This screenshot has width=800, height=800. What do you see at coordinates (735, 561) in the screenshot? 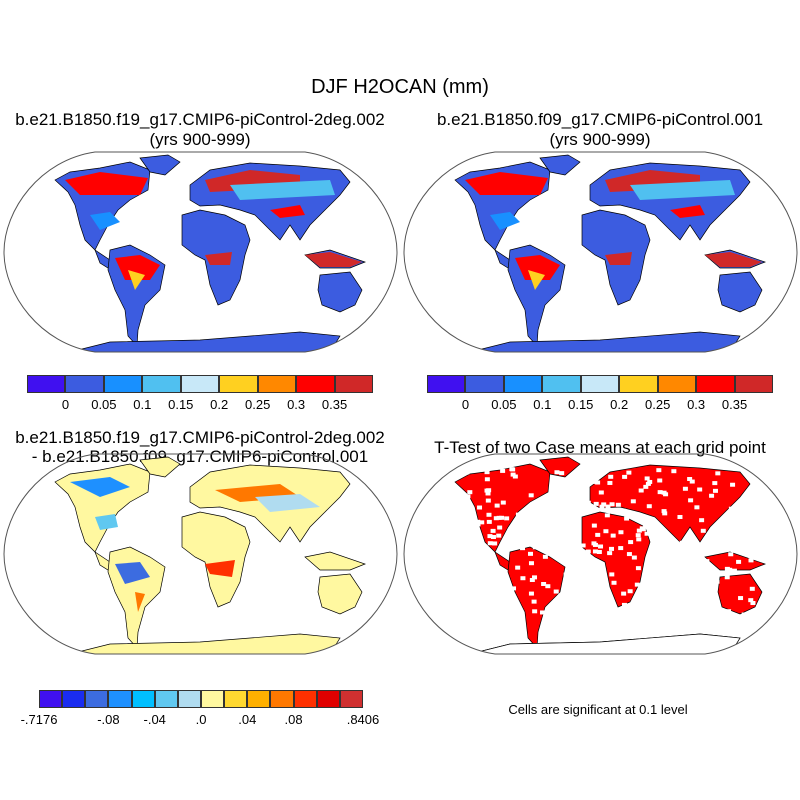
I see `land-indonesia` at bounding box center [735, 561].